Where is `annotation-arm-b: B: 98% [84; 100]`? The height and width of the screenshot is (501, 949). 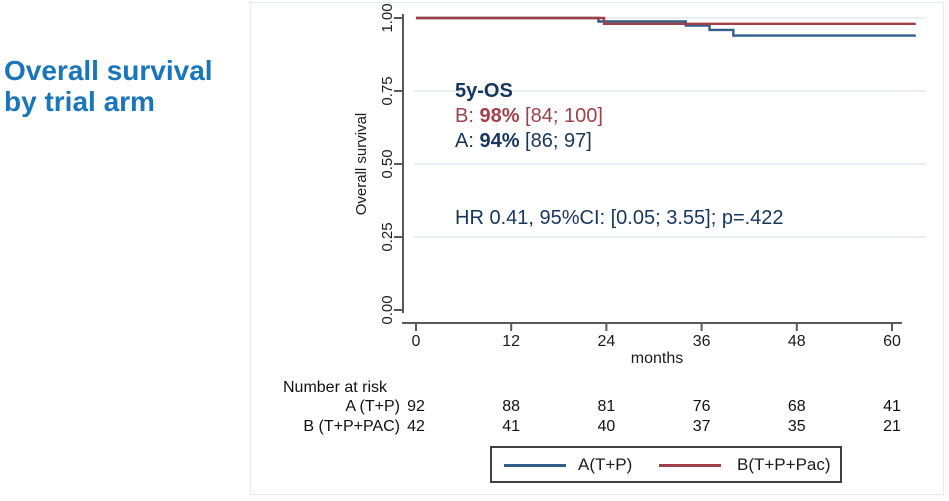
annotation-arm-b: B: 98% [84; 100] is located at coordinates (529, 116).